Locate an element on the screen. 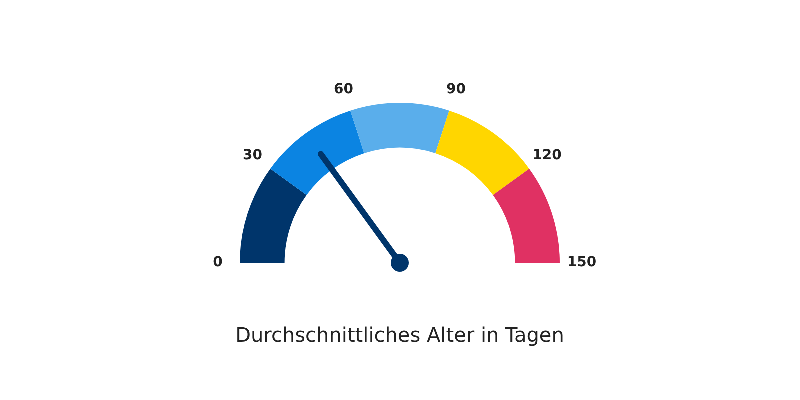 Image resolution: width=800 pixels, height=400 pixels. text: 150 is located at coordinates (582, 262).